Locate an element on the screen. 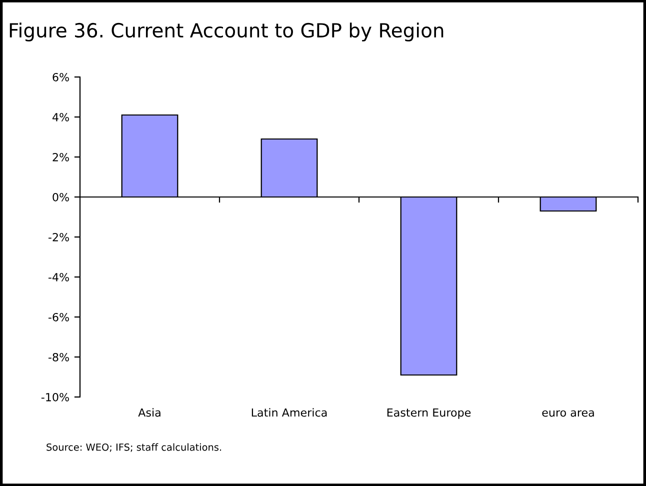 The height and width of the screenshot is (486, 646). chart-title: Figure 36. Current Account to GDP by Region is located at coordinates (227, 32).